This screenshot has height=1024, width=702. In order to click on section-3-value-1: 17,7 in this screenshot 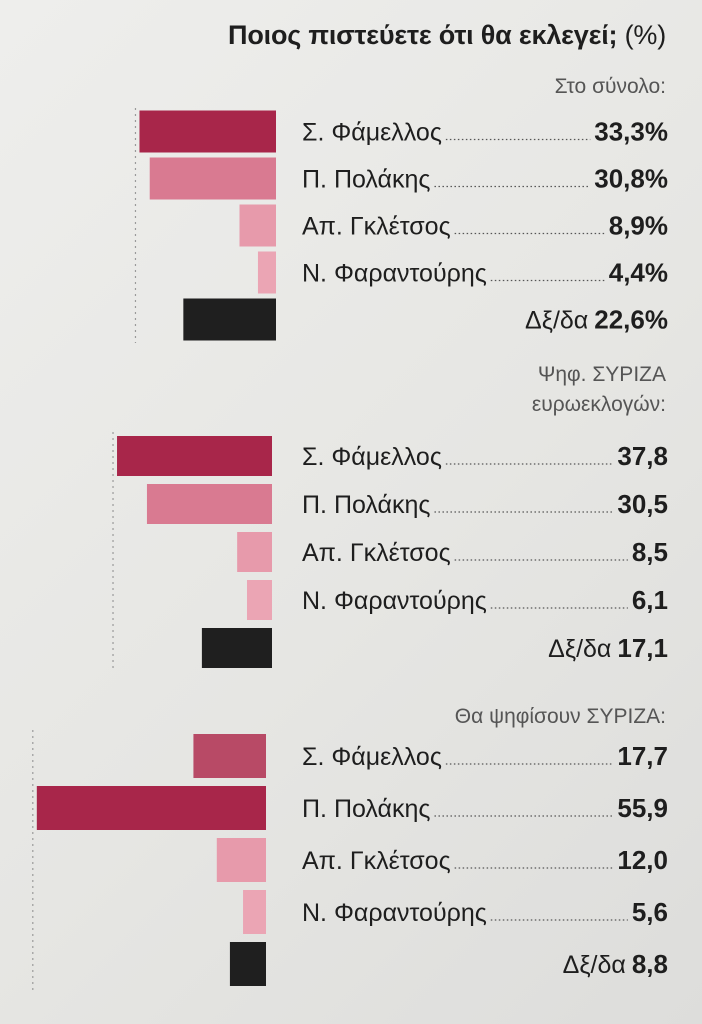, I will do `click(642, 756)`.